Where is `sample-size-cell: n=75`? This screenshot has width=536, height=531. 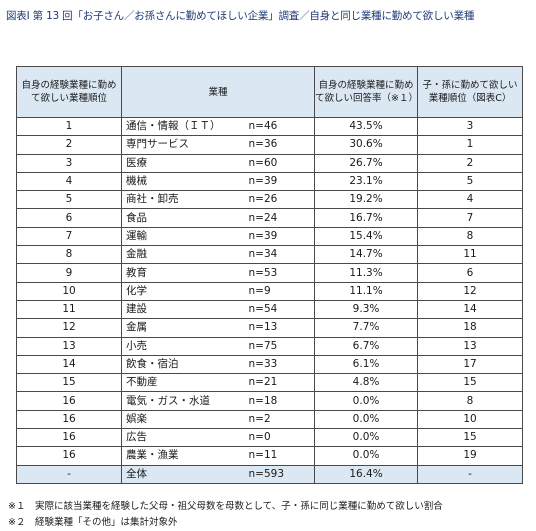
sample-size-cell: n=75 is located at coordinates (281, 346).